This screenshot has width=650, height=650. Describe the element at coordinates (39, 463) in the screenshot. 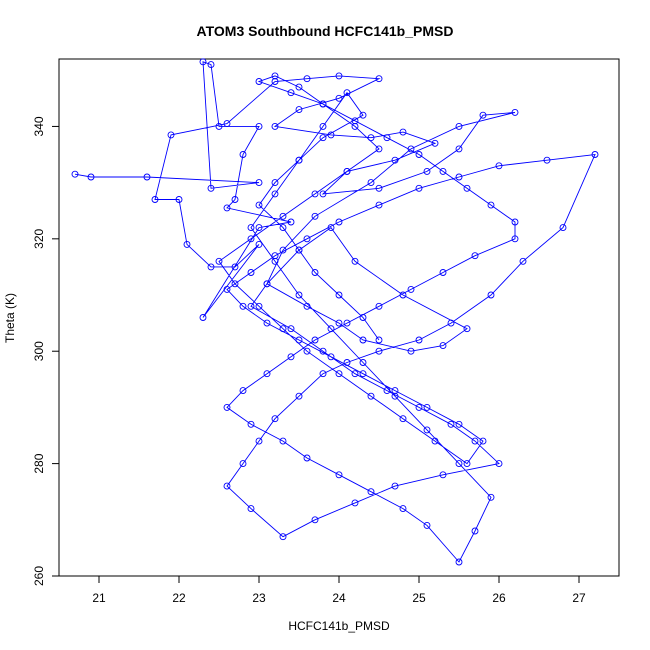

I see `y-tick-label: 280` at that location.